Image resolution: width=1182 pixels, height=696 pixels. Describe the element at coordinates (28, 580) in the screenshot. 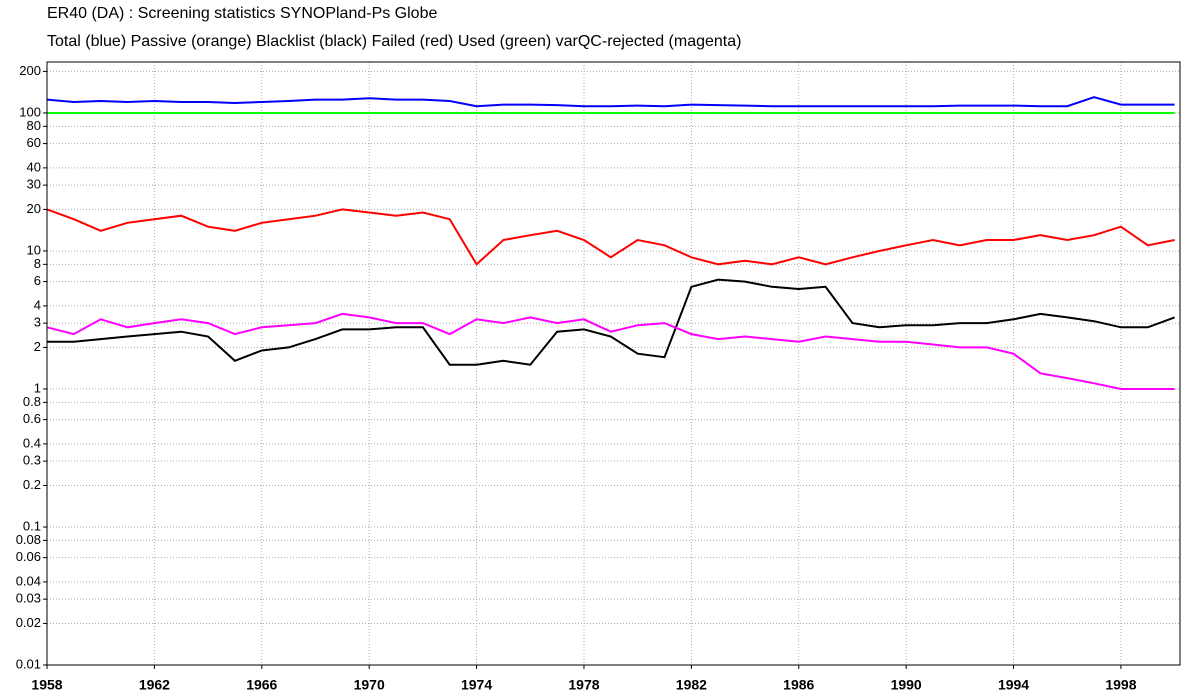

I see `y-tick-label: 0.04` at that location.